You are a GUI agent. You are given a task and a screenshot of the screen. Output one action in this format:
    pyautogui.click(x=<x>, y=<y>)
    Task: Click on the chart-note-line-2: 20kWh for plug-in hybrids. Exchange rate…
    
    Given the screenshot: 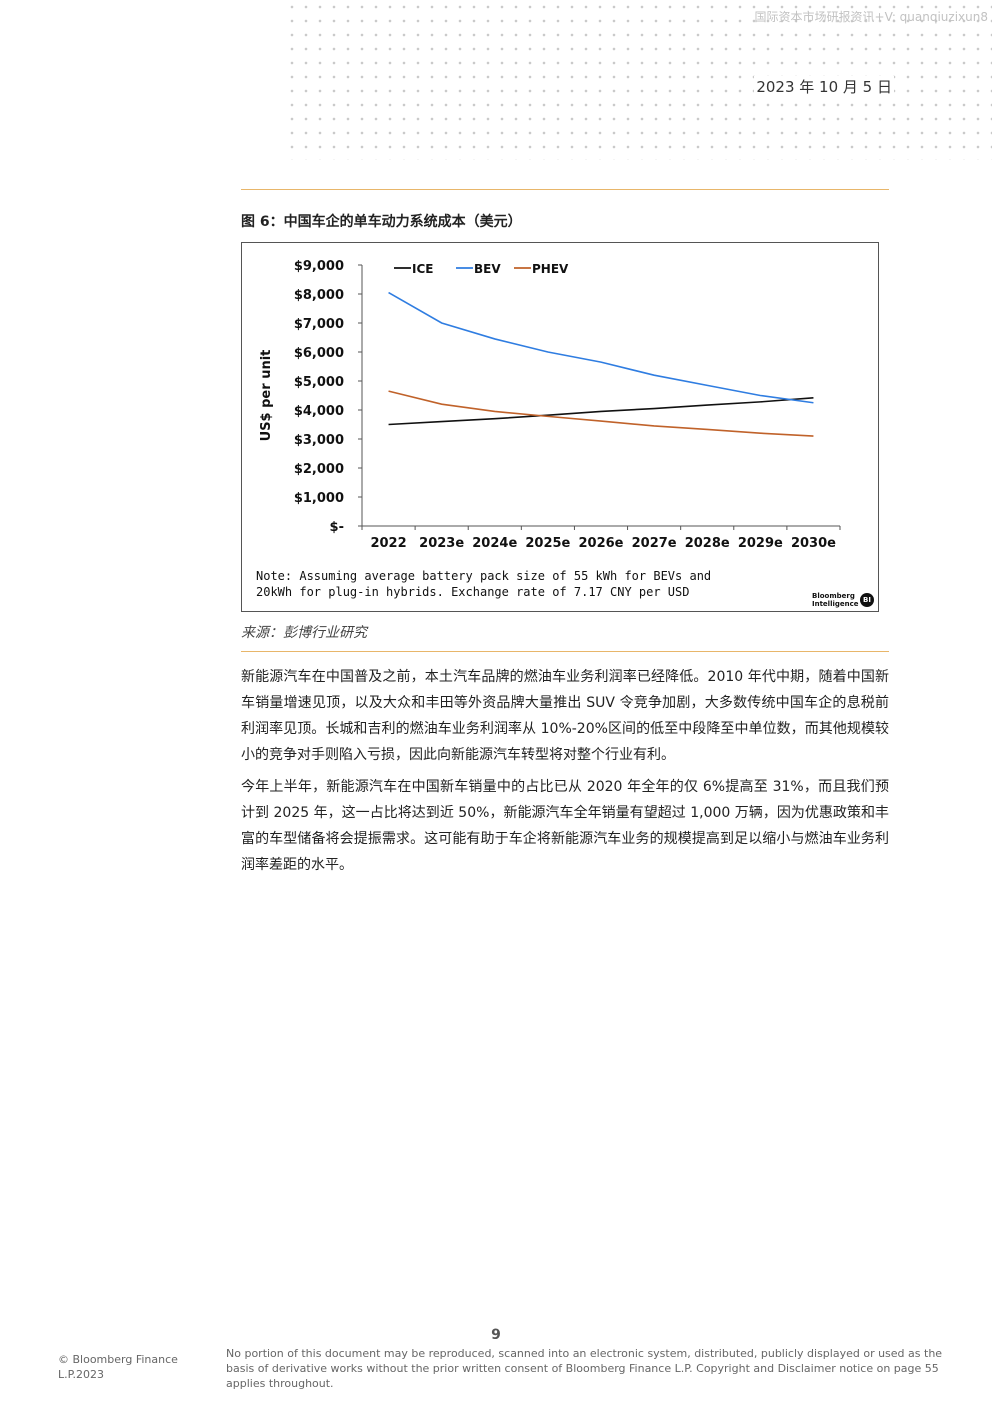 What is the action you would take?
    pyautogui.click(x=473, y=592)
    